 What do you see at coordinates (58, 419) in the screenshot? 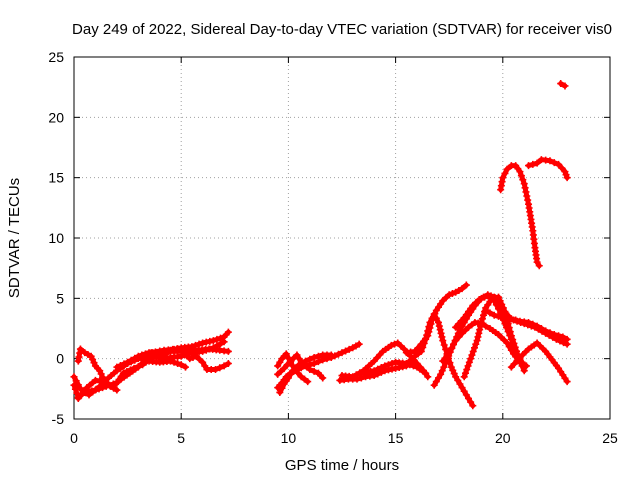
I see `y-tick-label: -5` at bounding box center [58, 419].